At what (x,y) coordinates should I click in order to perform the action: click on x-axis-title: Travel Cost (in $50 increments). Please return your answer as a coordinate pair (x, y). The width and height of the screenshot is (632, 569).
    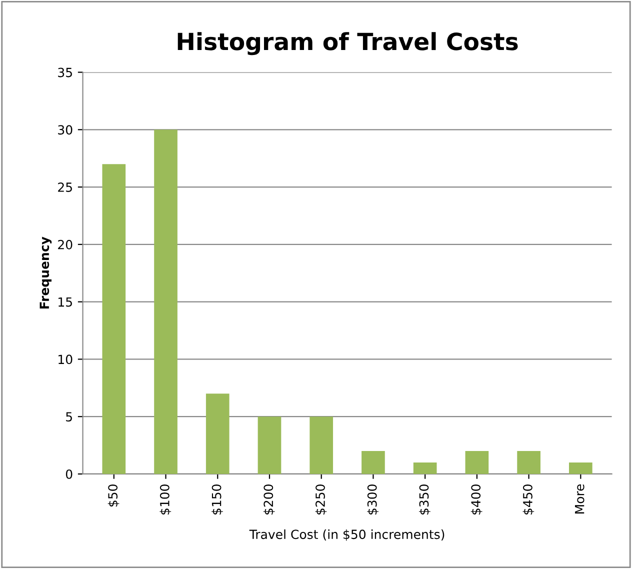
    Looking at the image, I should click on (346, 535).